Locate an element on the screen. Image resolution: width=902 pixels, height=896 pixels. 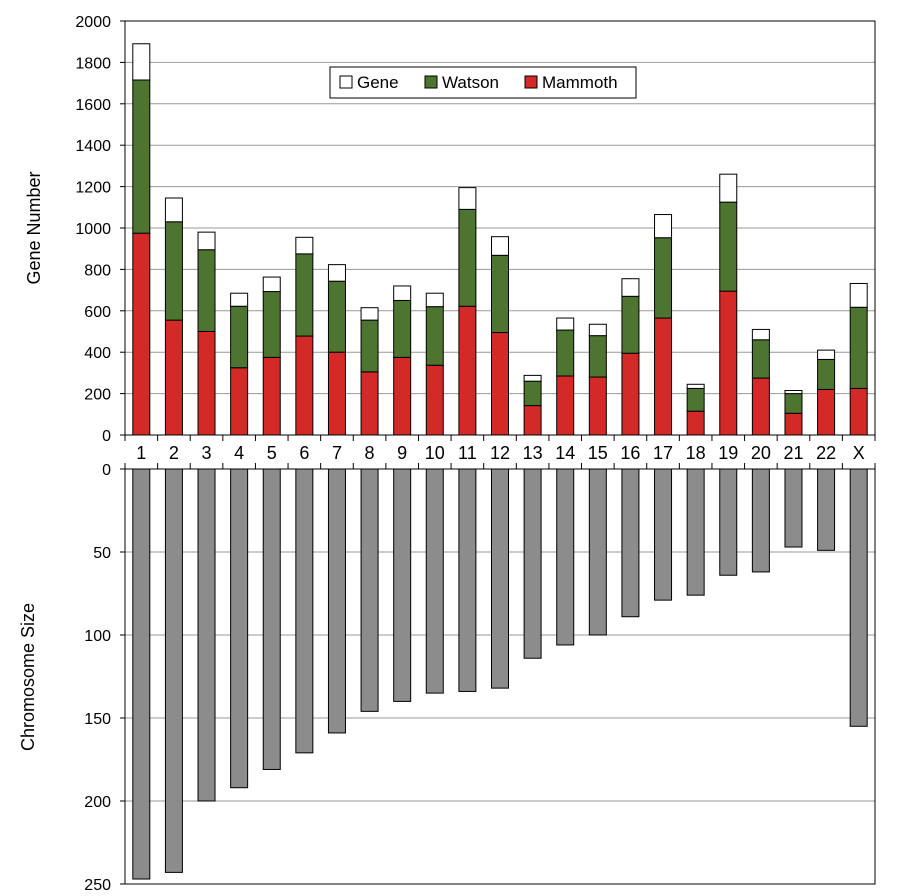
top-y-tick-label: 600 is located at coordinates (97, 312).